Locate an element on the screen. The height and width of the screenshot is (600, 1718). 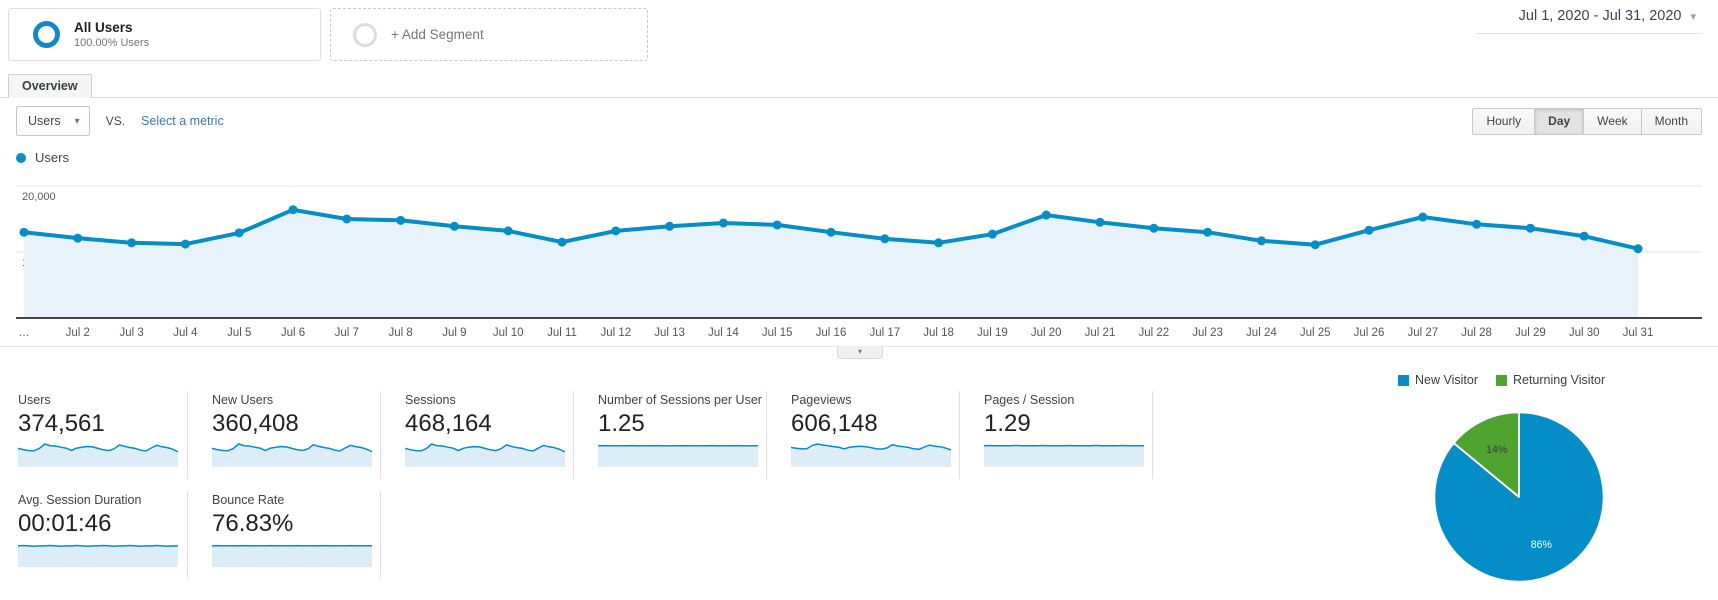
granularity-day-button: Day is located at coordinates (1559, 121).